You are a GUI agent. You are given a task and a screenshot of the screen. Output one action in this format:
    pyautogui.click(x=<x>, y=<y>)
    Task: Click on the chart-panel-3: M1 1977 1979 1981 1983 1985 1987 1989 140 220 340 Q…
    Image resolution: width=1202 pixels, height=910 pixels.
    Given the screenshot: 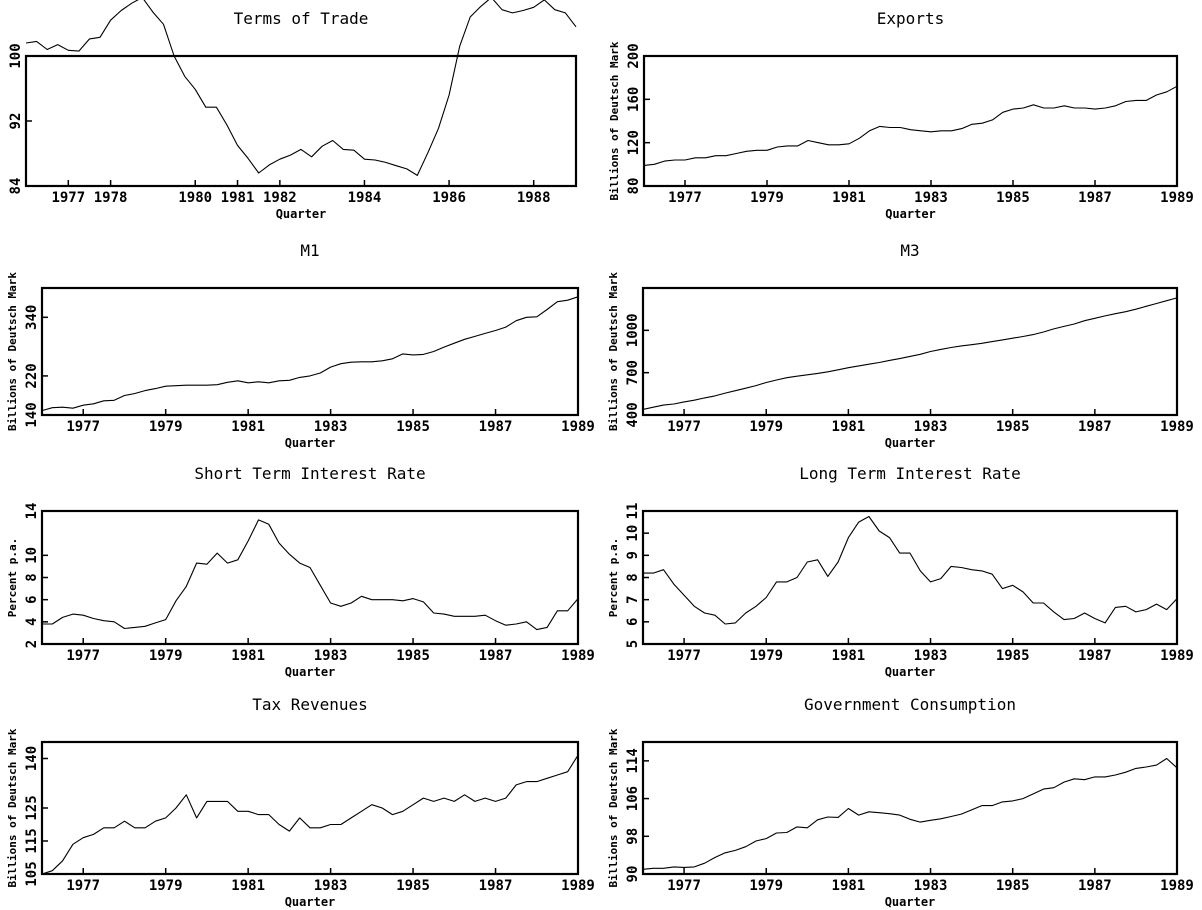 What is the action you would take?
    pyautogui.click(x=300, y=345)
    